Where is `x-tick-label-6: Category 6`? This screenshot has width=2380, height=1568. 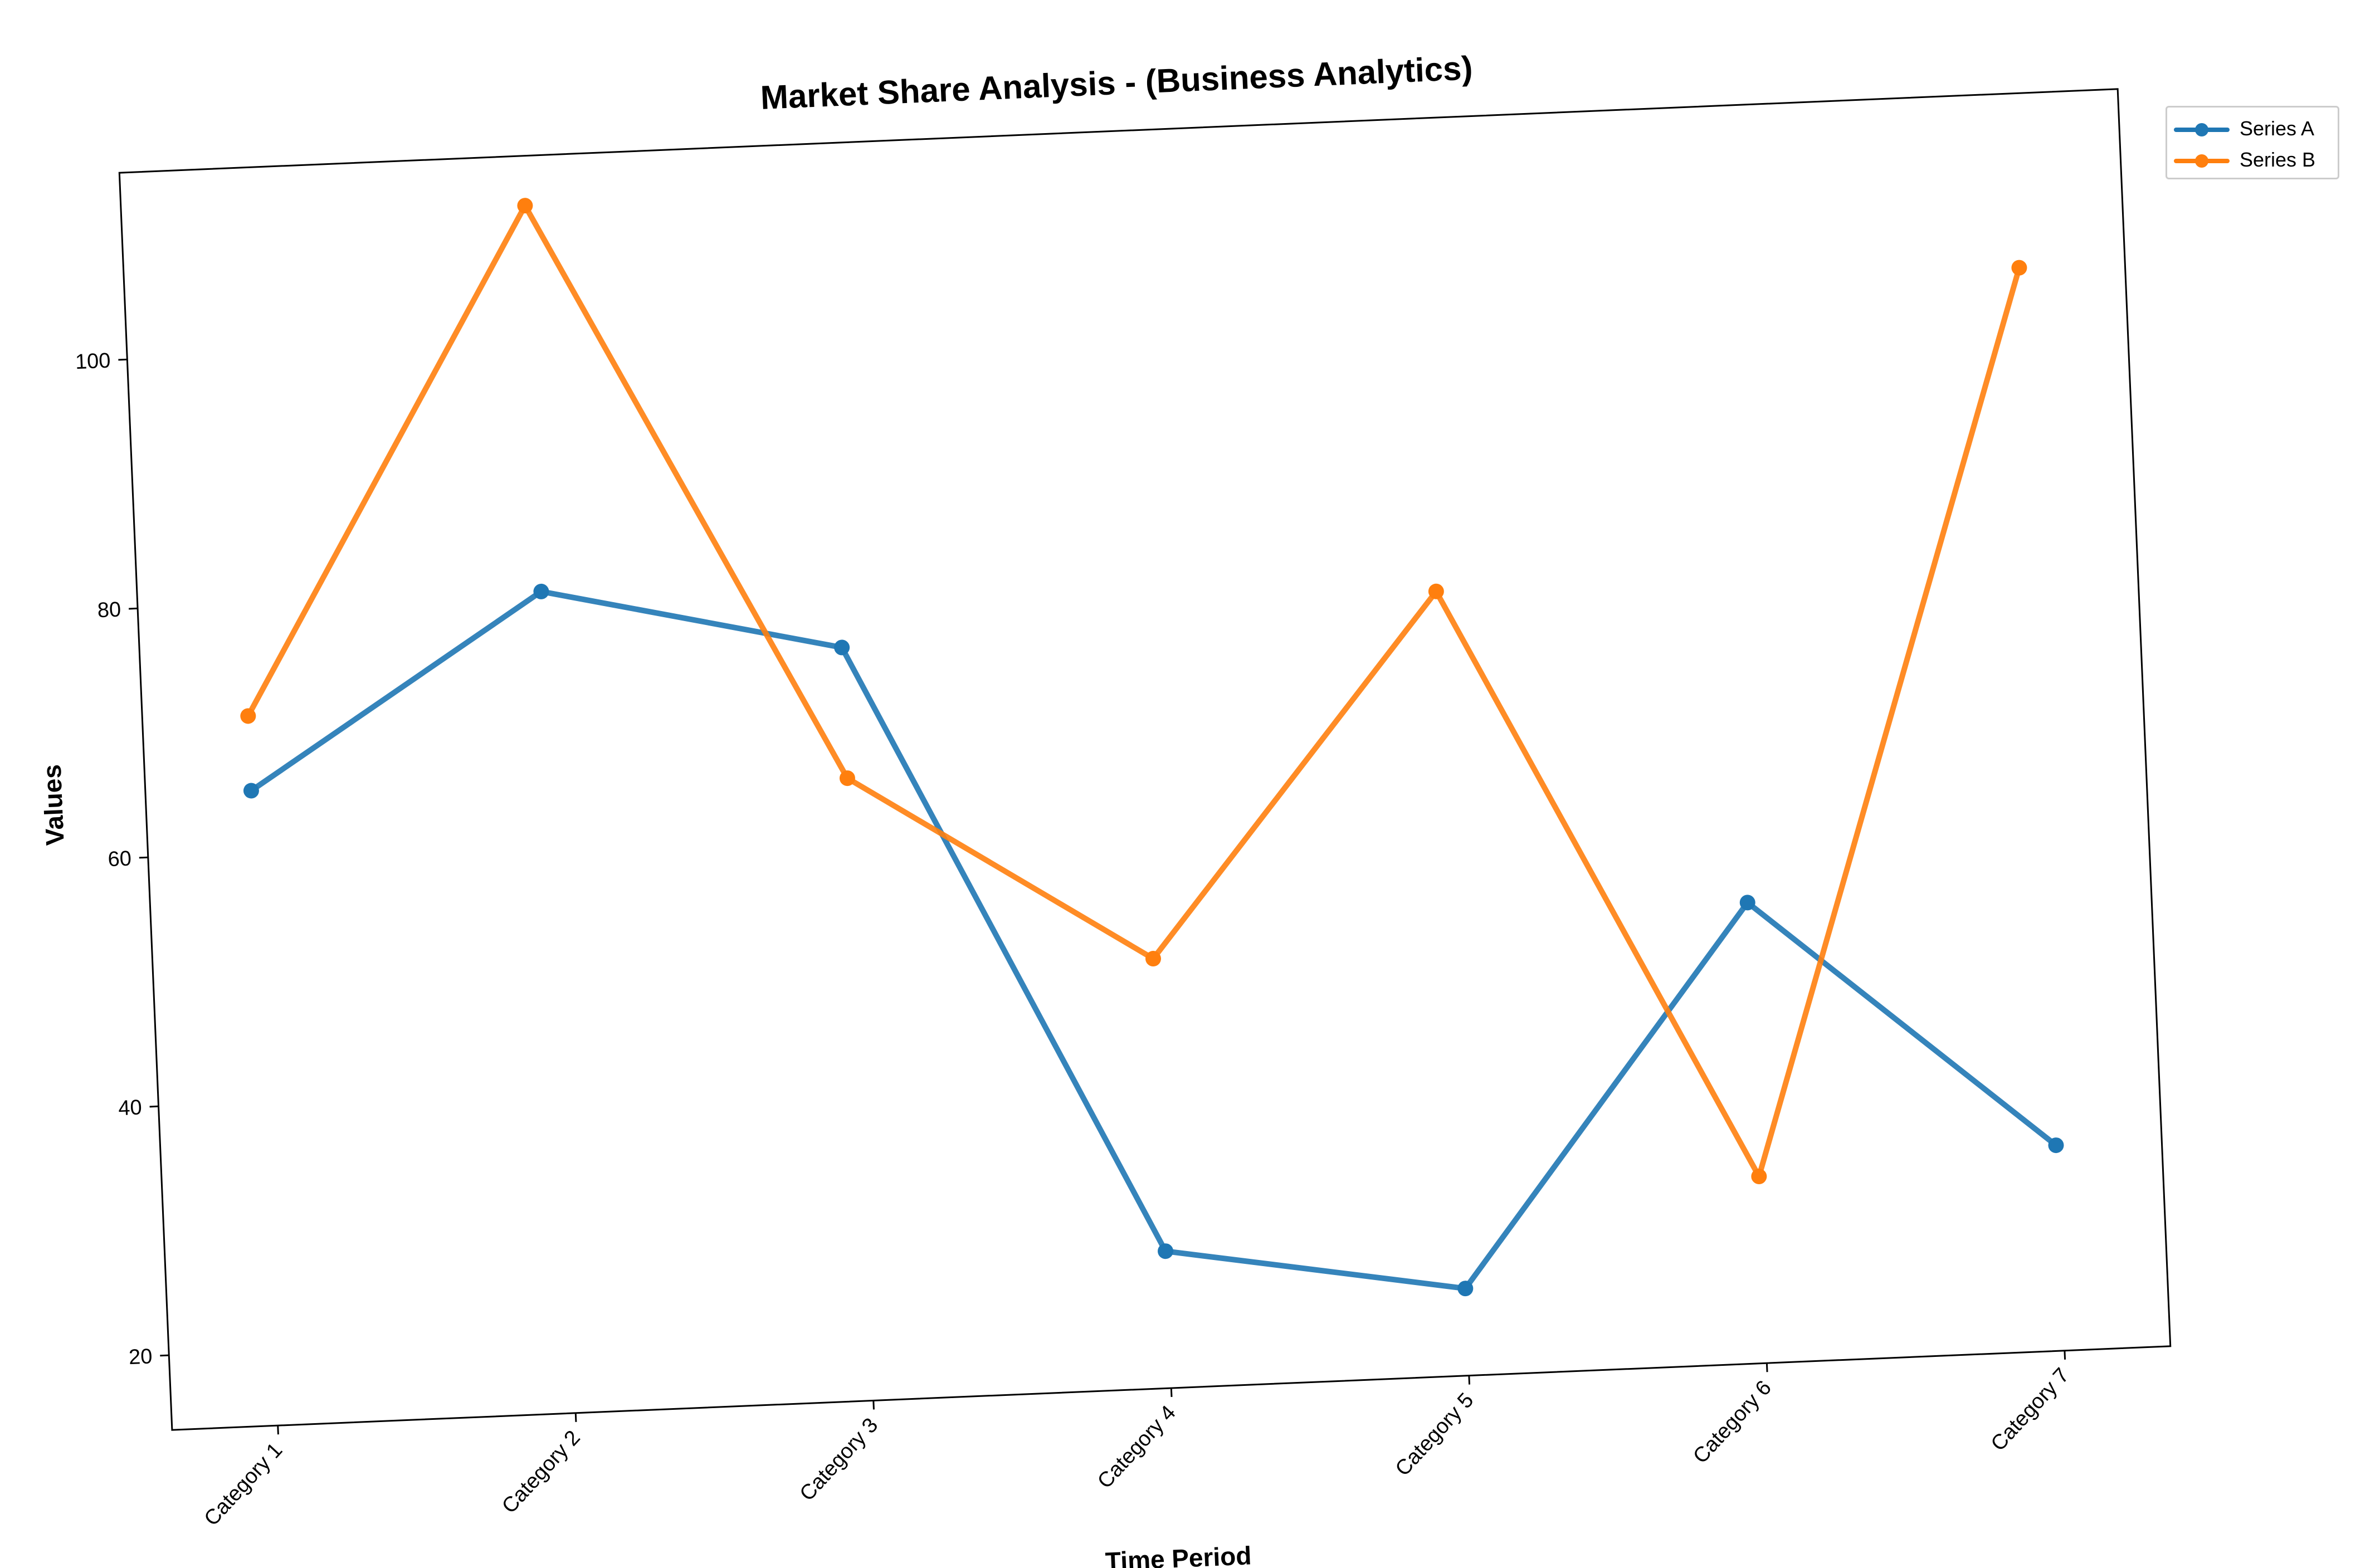 x-tick-label-6: Category 6 is located at coordinates (1732, 1422).